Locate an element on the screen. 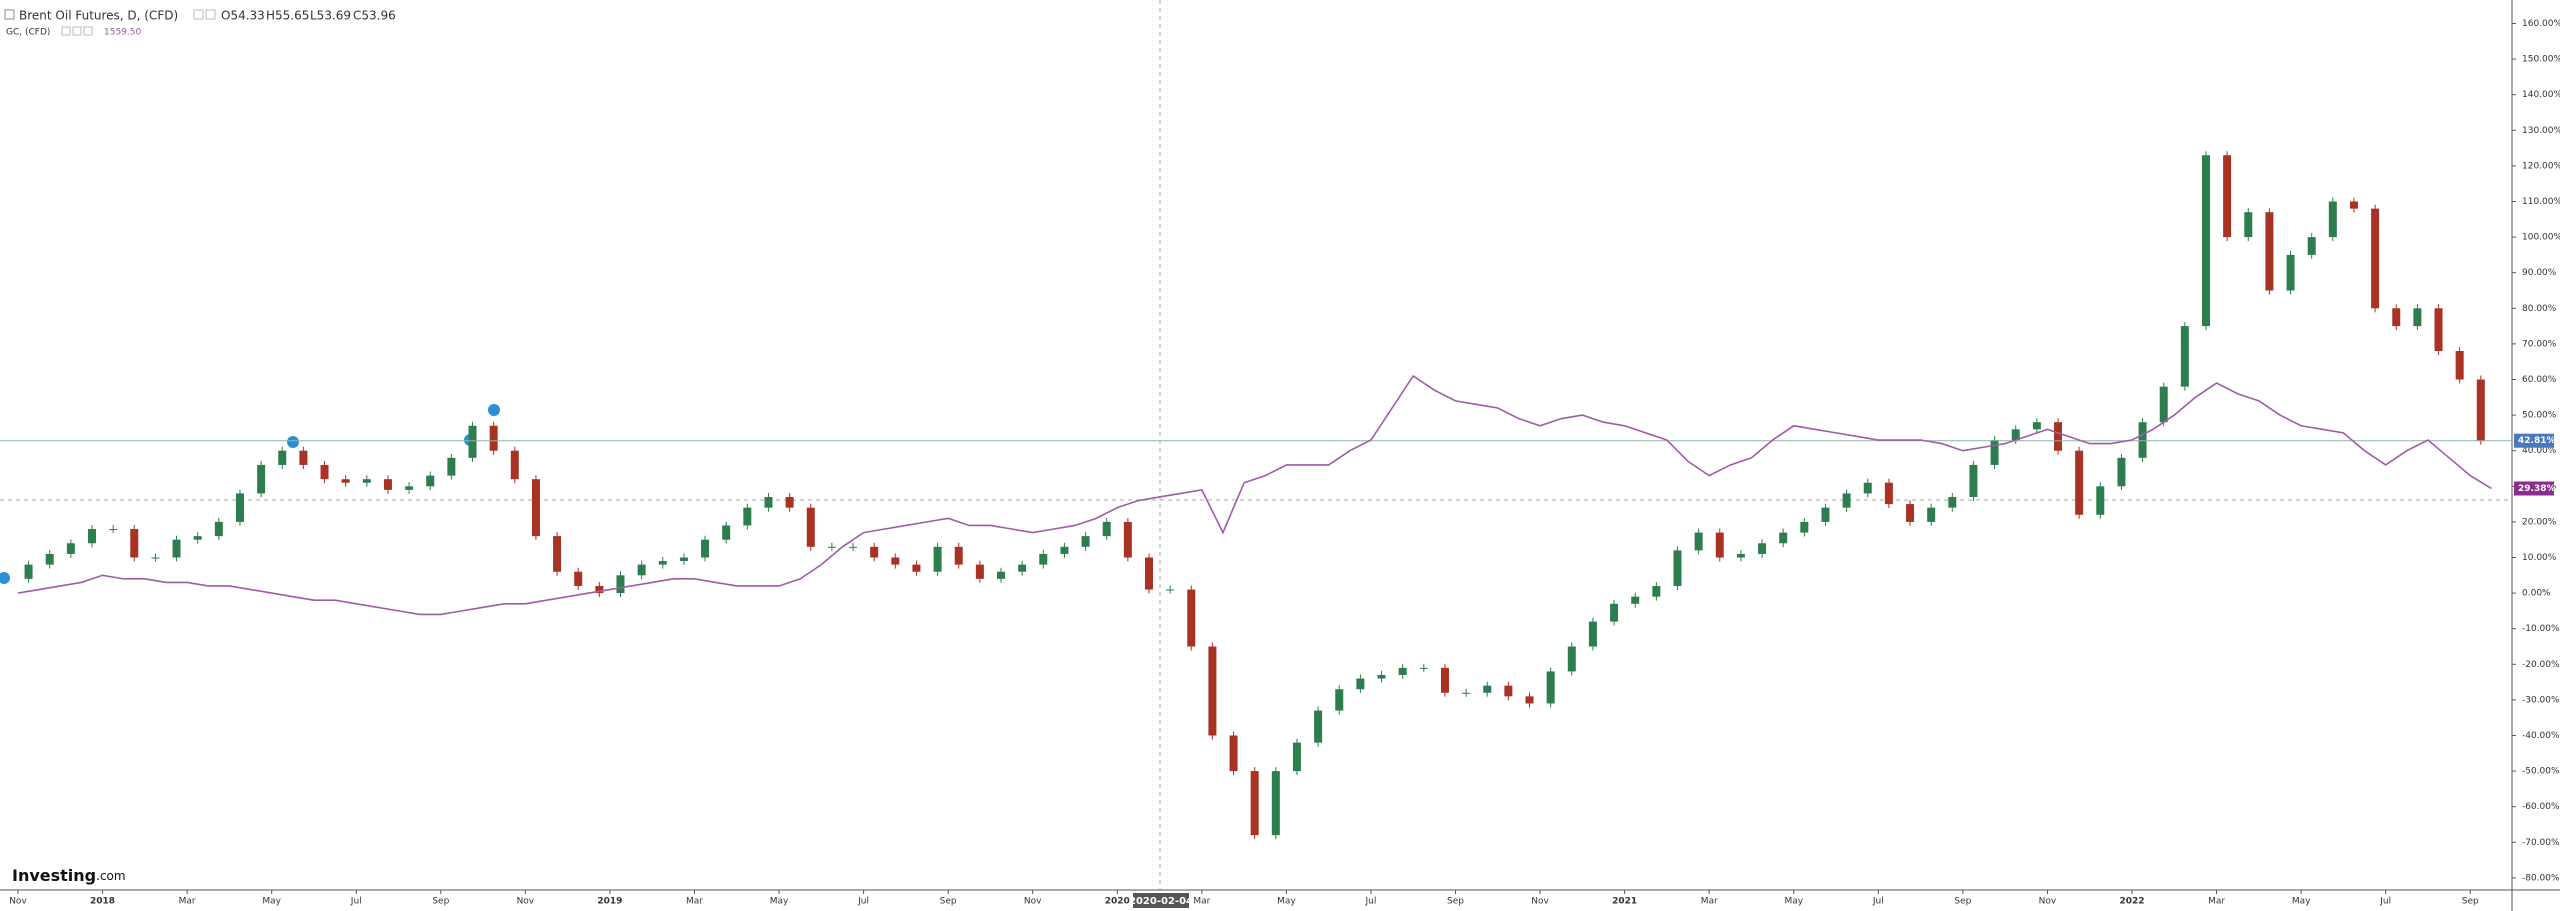 This screenshot has width=2560, height=911. last-price-label: 29.38% is located at coordinates (2537, 489).